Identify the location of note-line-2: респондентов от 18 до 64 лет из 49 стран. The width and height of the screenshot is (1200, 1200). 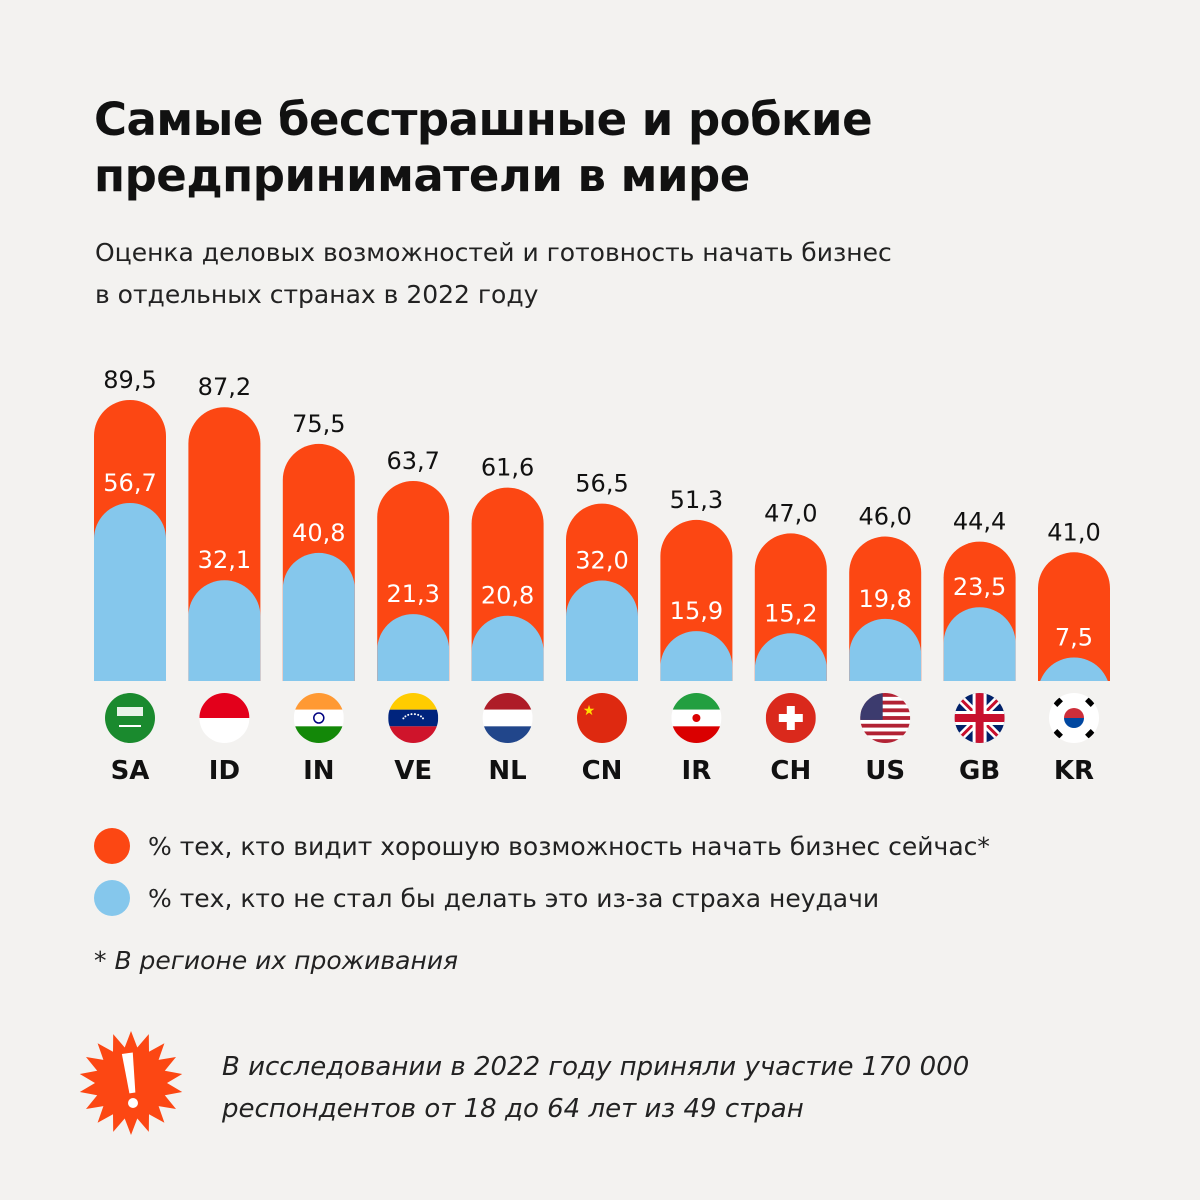
(513, 1109).